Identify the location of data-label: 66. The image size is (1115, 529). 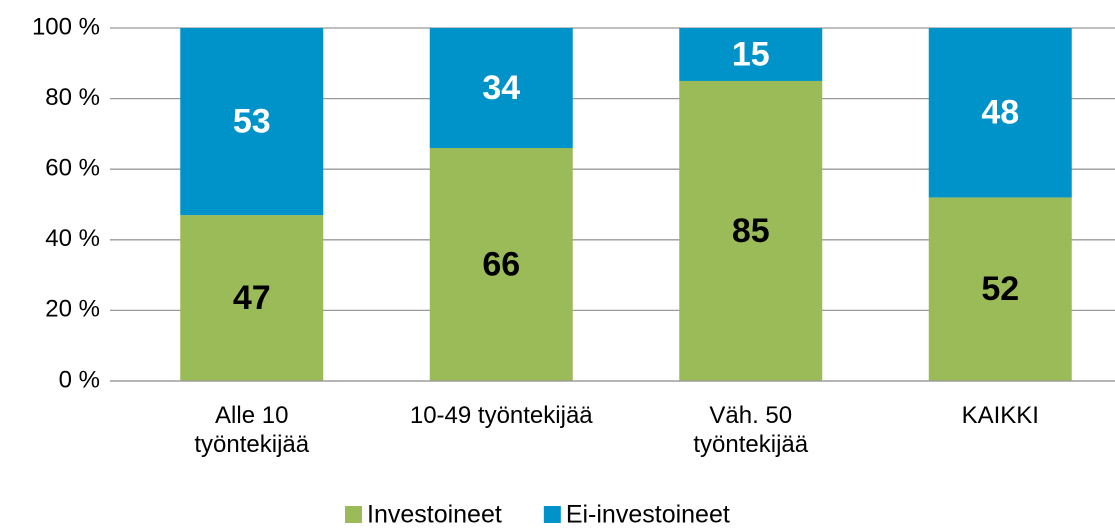
(501, 264).